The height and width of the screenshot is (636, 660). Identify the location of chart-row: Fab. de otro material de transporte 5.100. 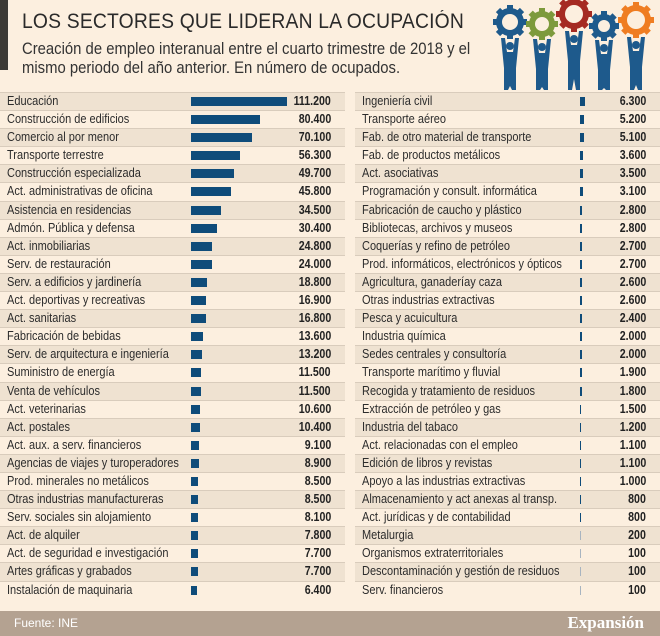
(507, 137).